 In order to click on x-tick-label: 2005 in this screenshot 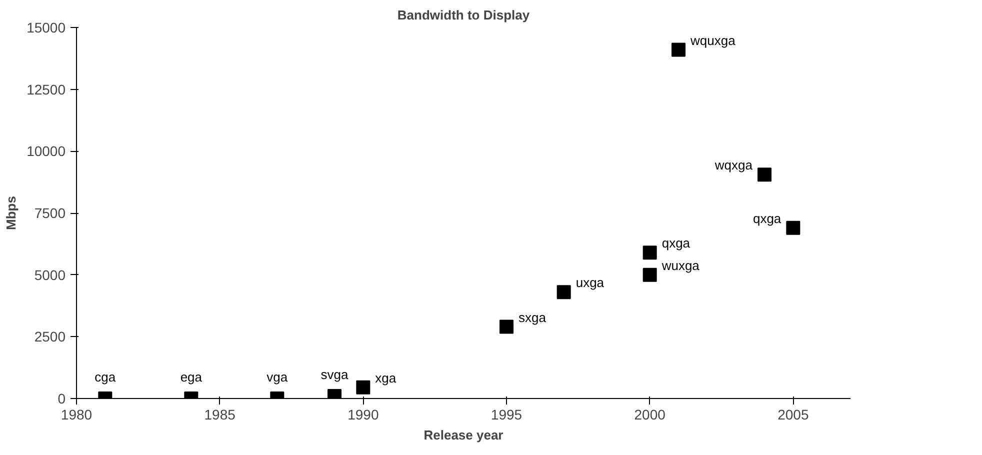, I will do `click(793, 414)`.